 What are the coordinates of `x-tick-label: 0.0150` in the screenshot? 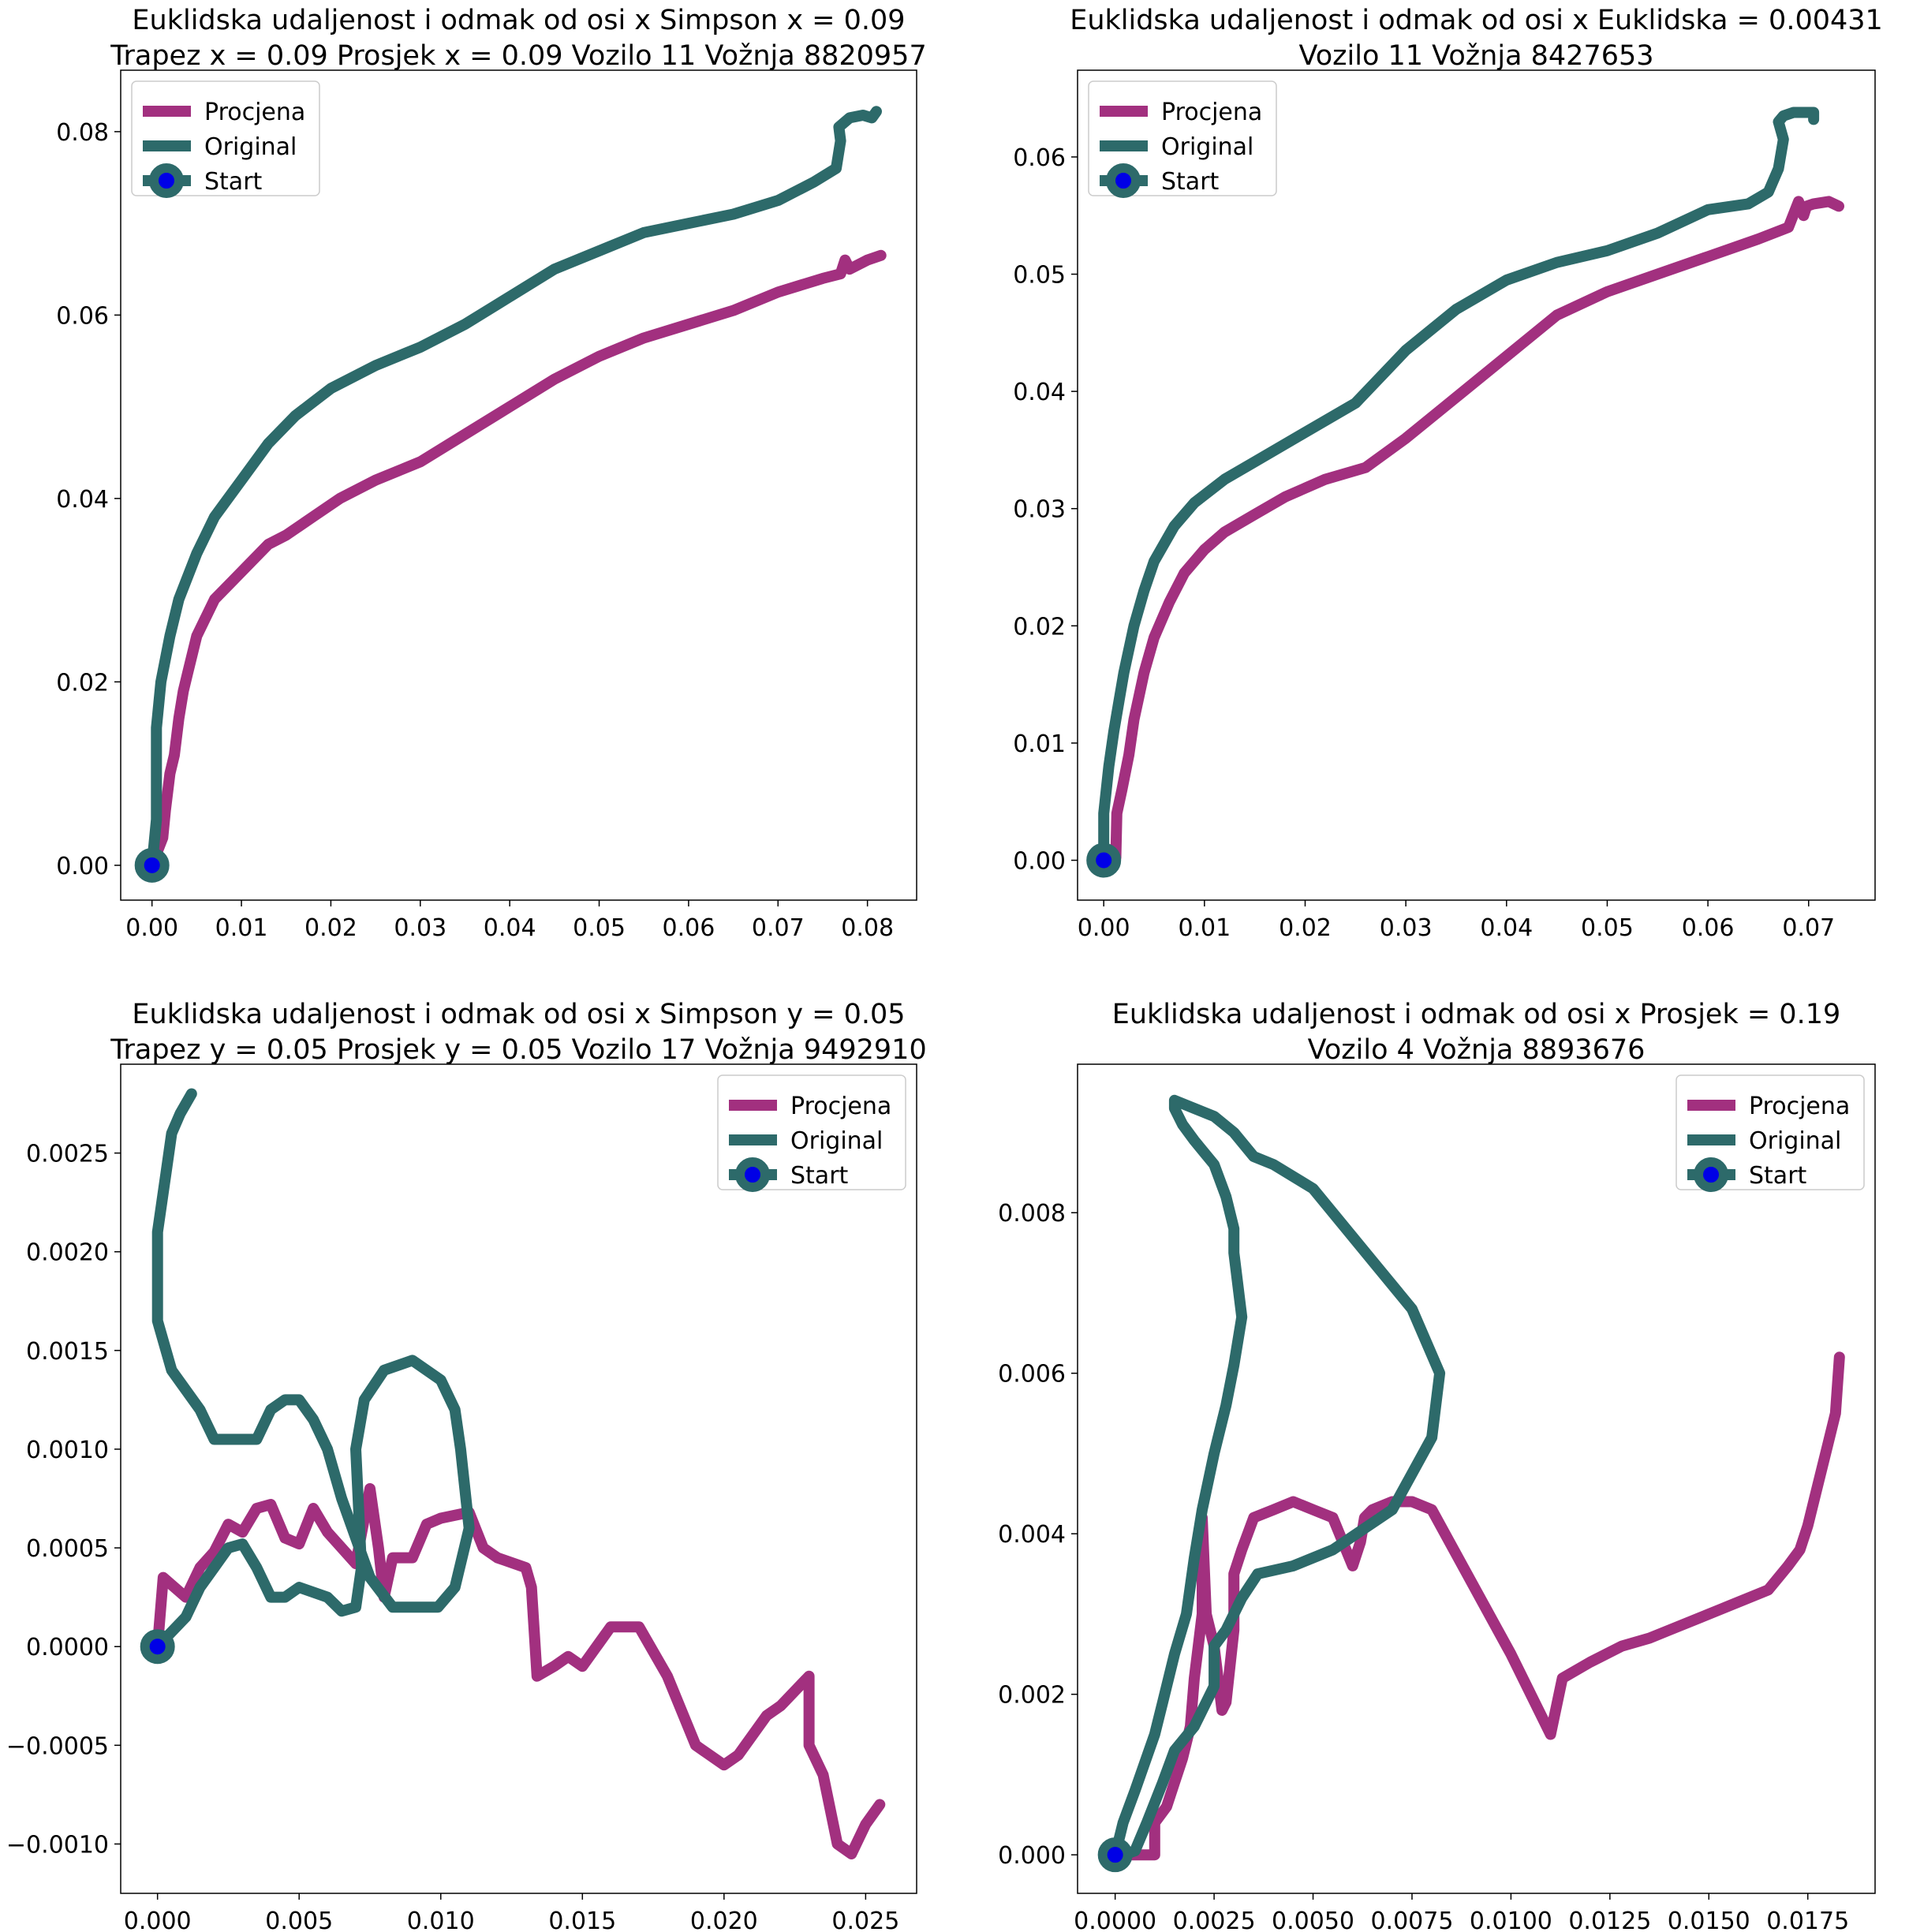 It's located at (1709, 1920).